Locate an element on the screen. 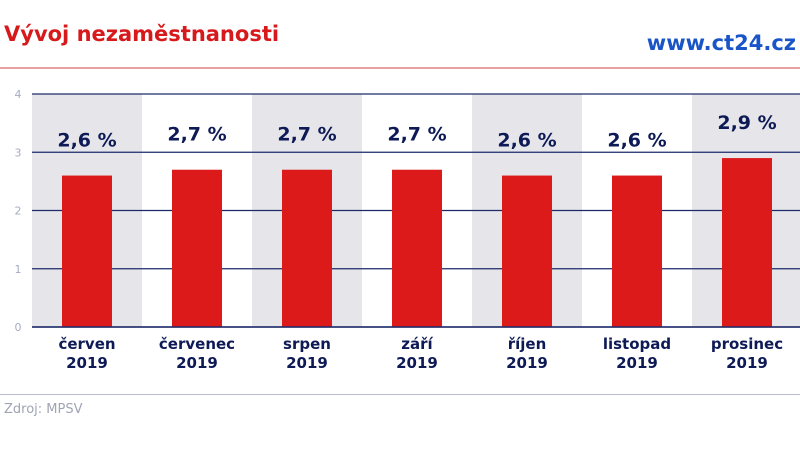 The image size is (800, 449). x-tick-label: červenec is located at coordinates (197, 344).